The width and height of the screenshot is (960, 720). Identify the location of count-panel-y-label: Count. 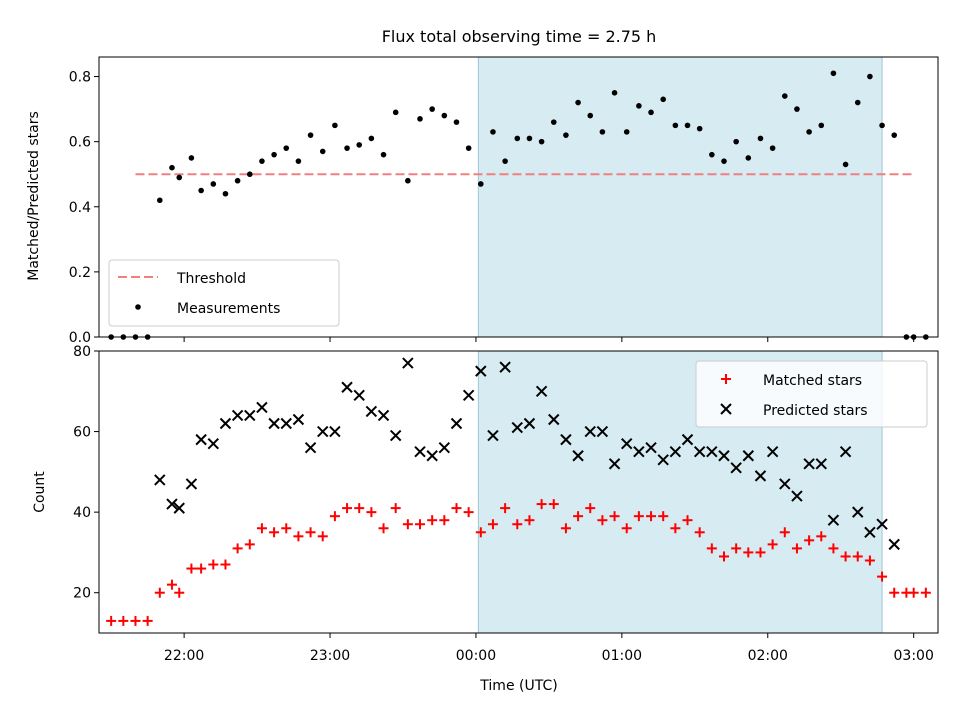
(40, 492).